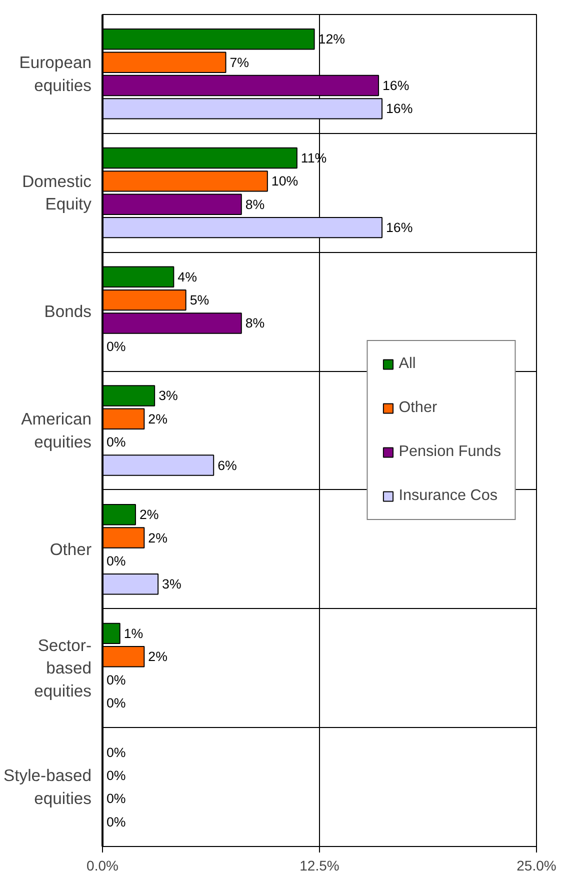 This screenshot has width=564, height=876. What do you see at coordinates (68, 312) in the screenshot?
I see `y-tick-label: Bonds` at bounding box center [68, 312].